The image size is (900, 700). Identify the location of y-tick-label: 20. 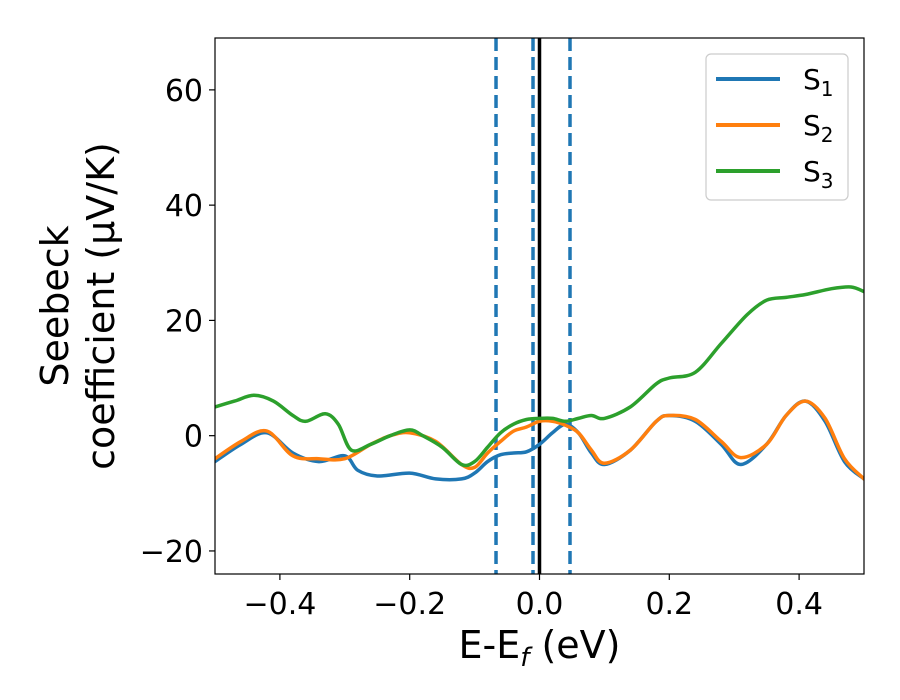
(184, 321).